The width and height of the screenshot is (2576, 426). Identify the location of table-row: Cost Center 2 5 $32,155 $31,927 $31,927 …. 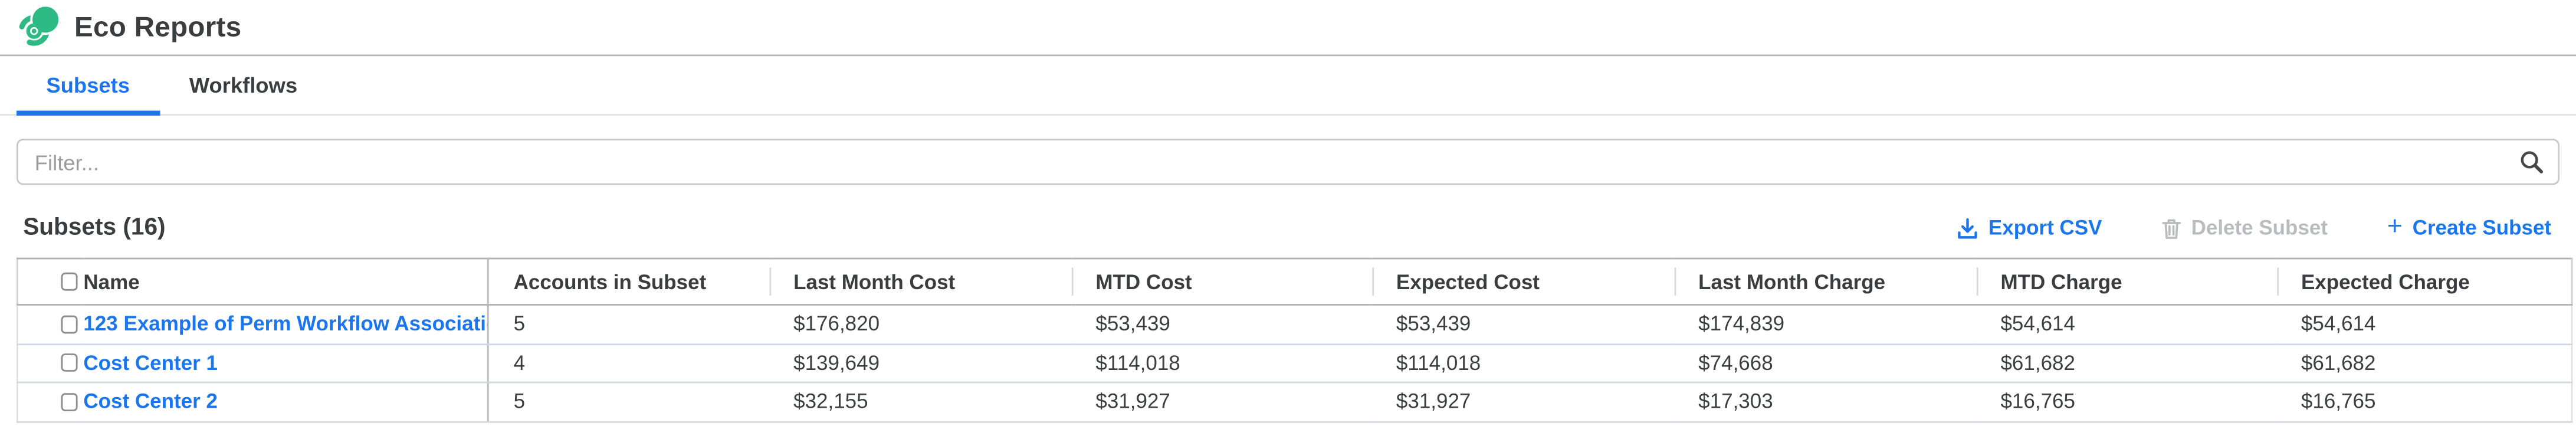
(1294, 402).